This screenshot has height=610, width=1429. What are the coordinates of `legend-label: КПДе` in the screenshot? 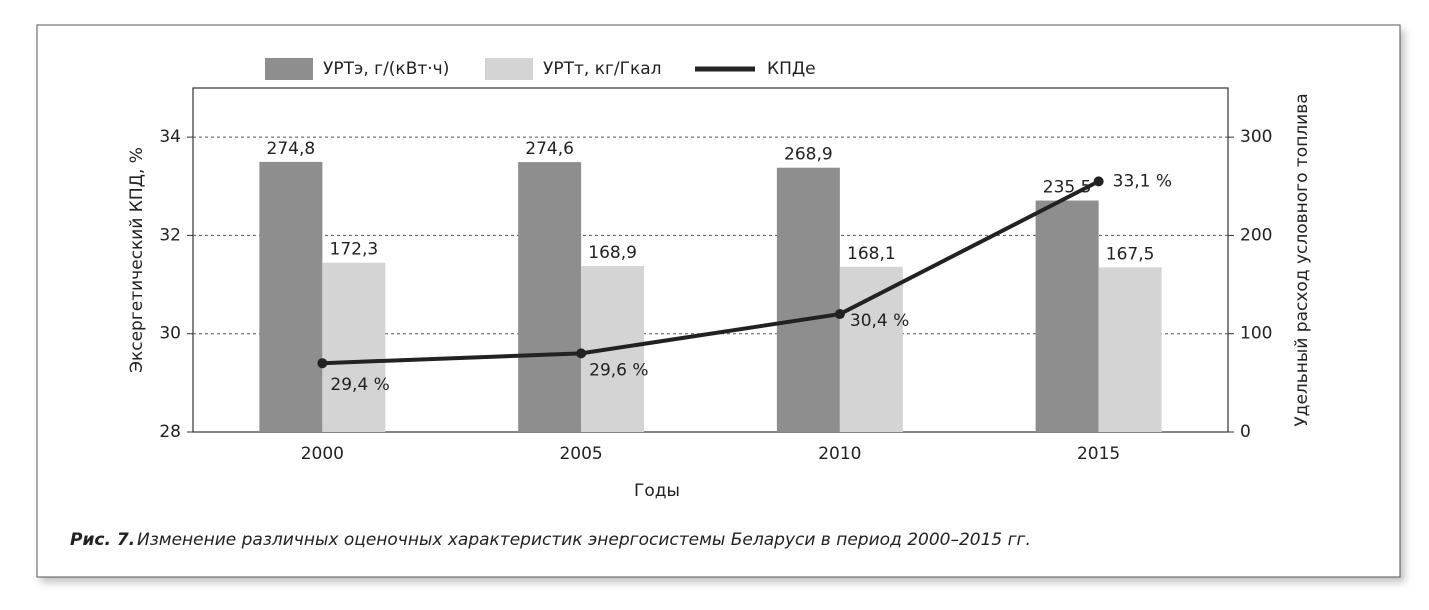 It's located at (791, 69).